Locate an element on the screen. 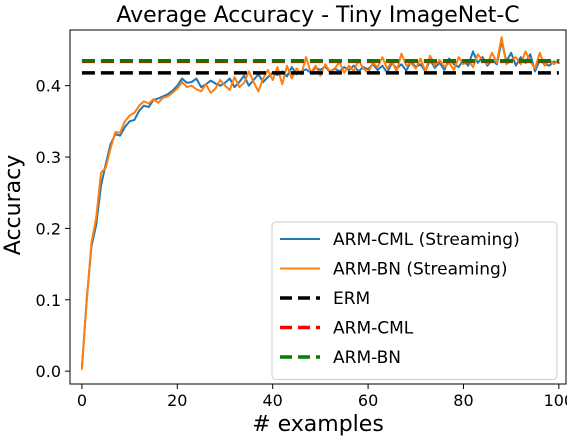 This screenshot has width=567, height=439. chart-title: Average Accuracy - Tiny ImageNet-C is located at coordinates (317, 15).